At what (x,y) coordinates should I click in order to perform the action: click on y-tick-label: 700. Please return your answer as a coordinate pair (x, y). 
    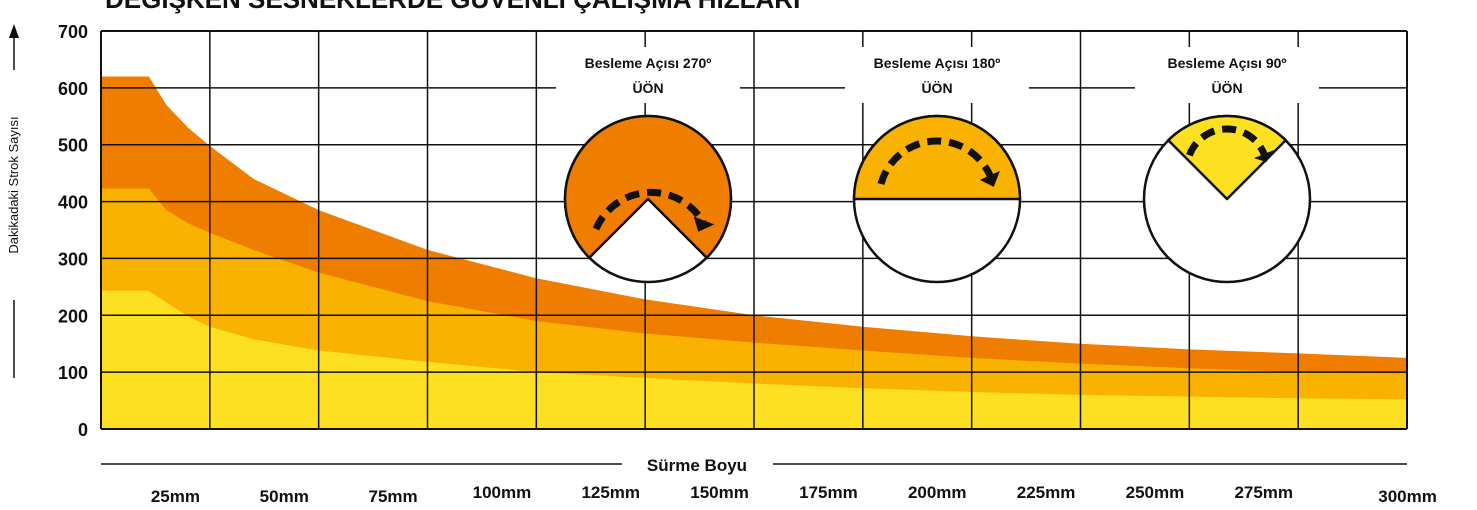
    Looking at the image, I should click on (73, 32).